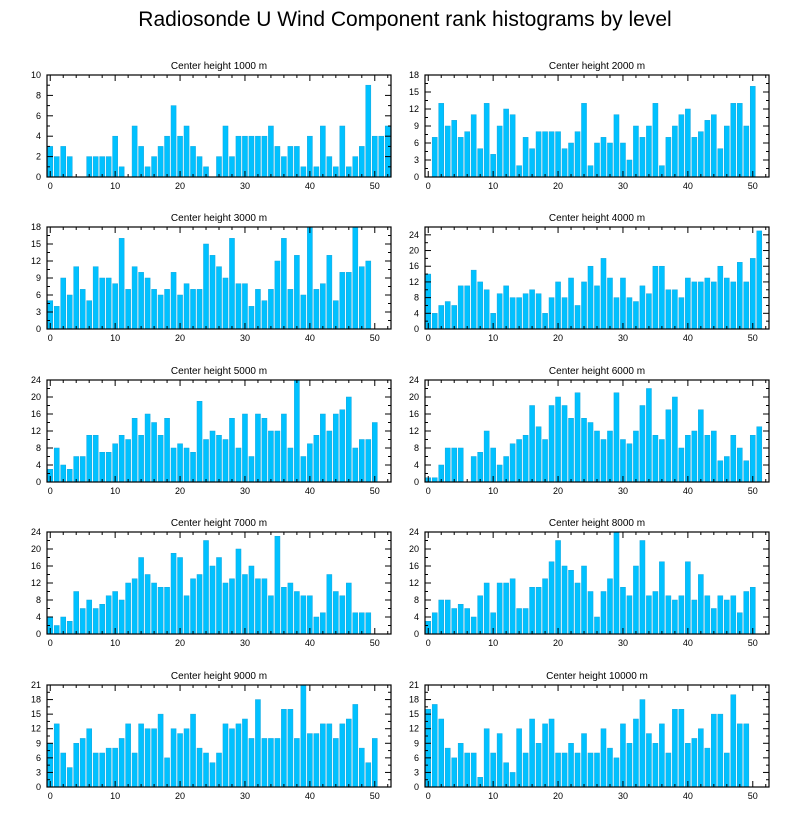  I want to click on panel-10-ytick-label: 0, so click(416, 787).